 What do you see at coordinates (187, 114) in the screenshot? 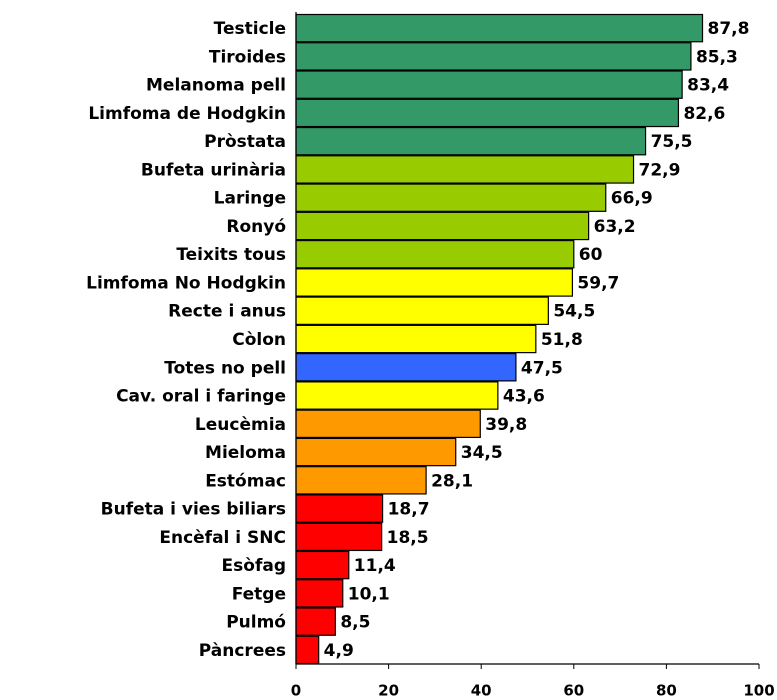
I see `y-tick-label: Limfoma de Hodgkin` at bounding box center [187, 114].